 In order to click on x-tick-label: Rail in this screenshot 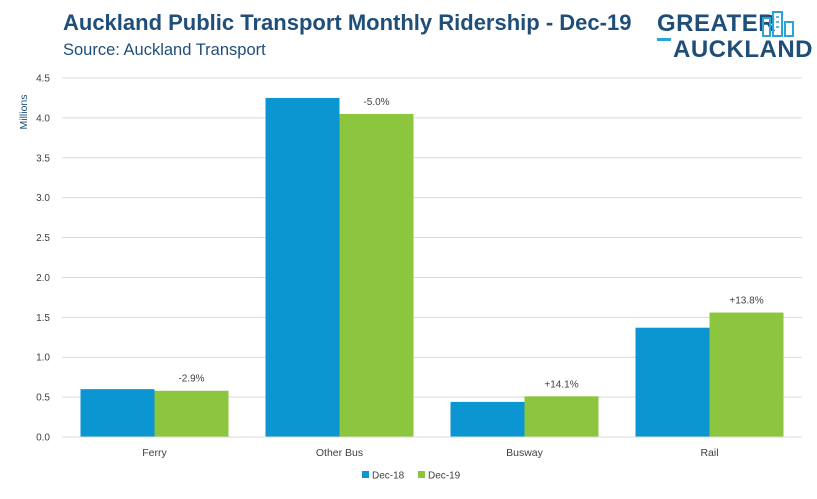, I will do `click(709, 453)`.